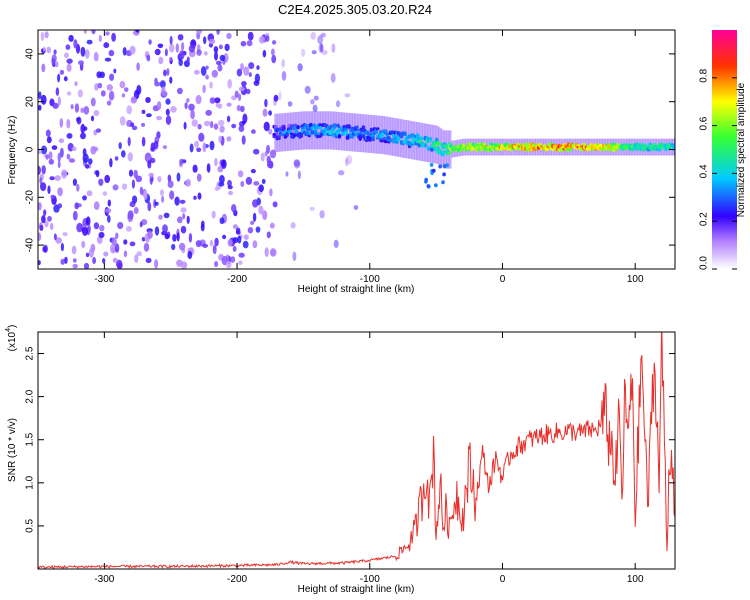  I want to click on snr-y-multiplier: (x104), so click(11, 338).